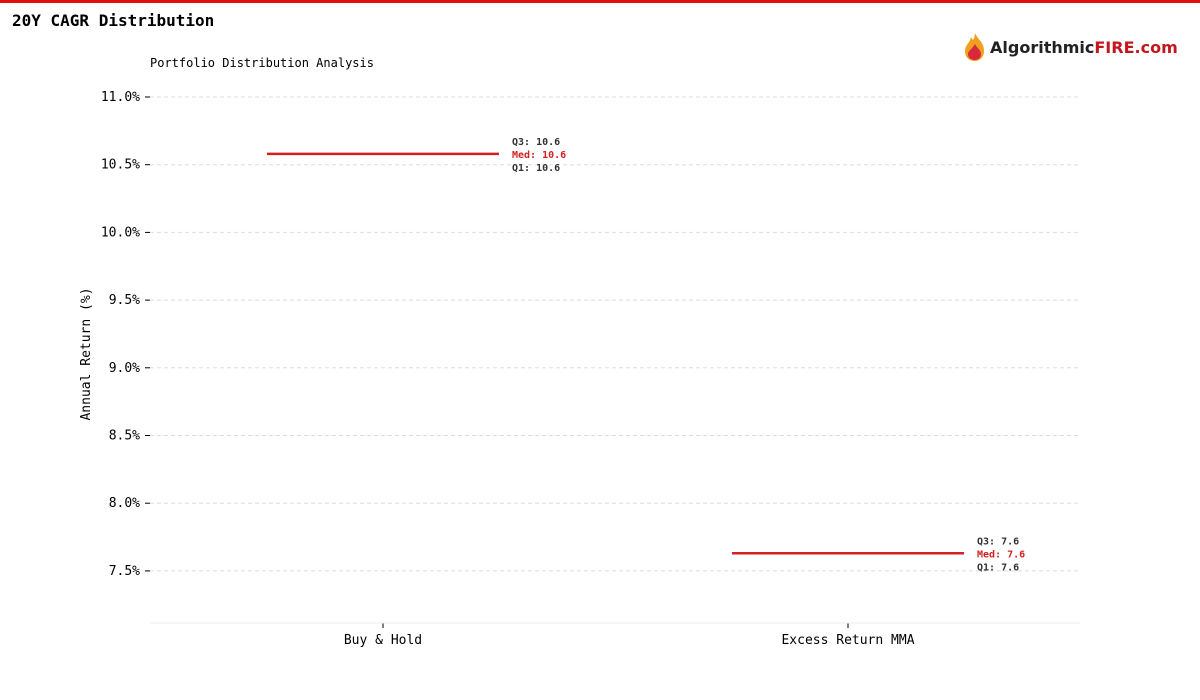 The height and width of the screenshot is (700, 1200). I want to click on x-tick-label: Buy & Hold, so click(383, 640).